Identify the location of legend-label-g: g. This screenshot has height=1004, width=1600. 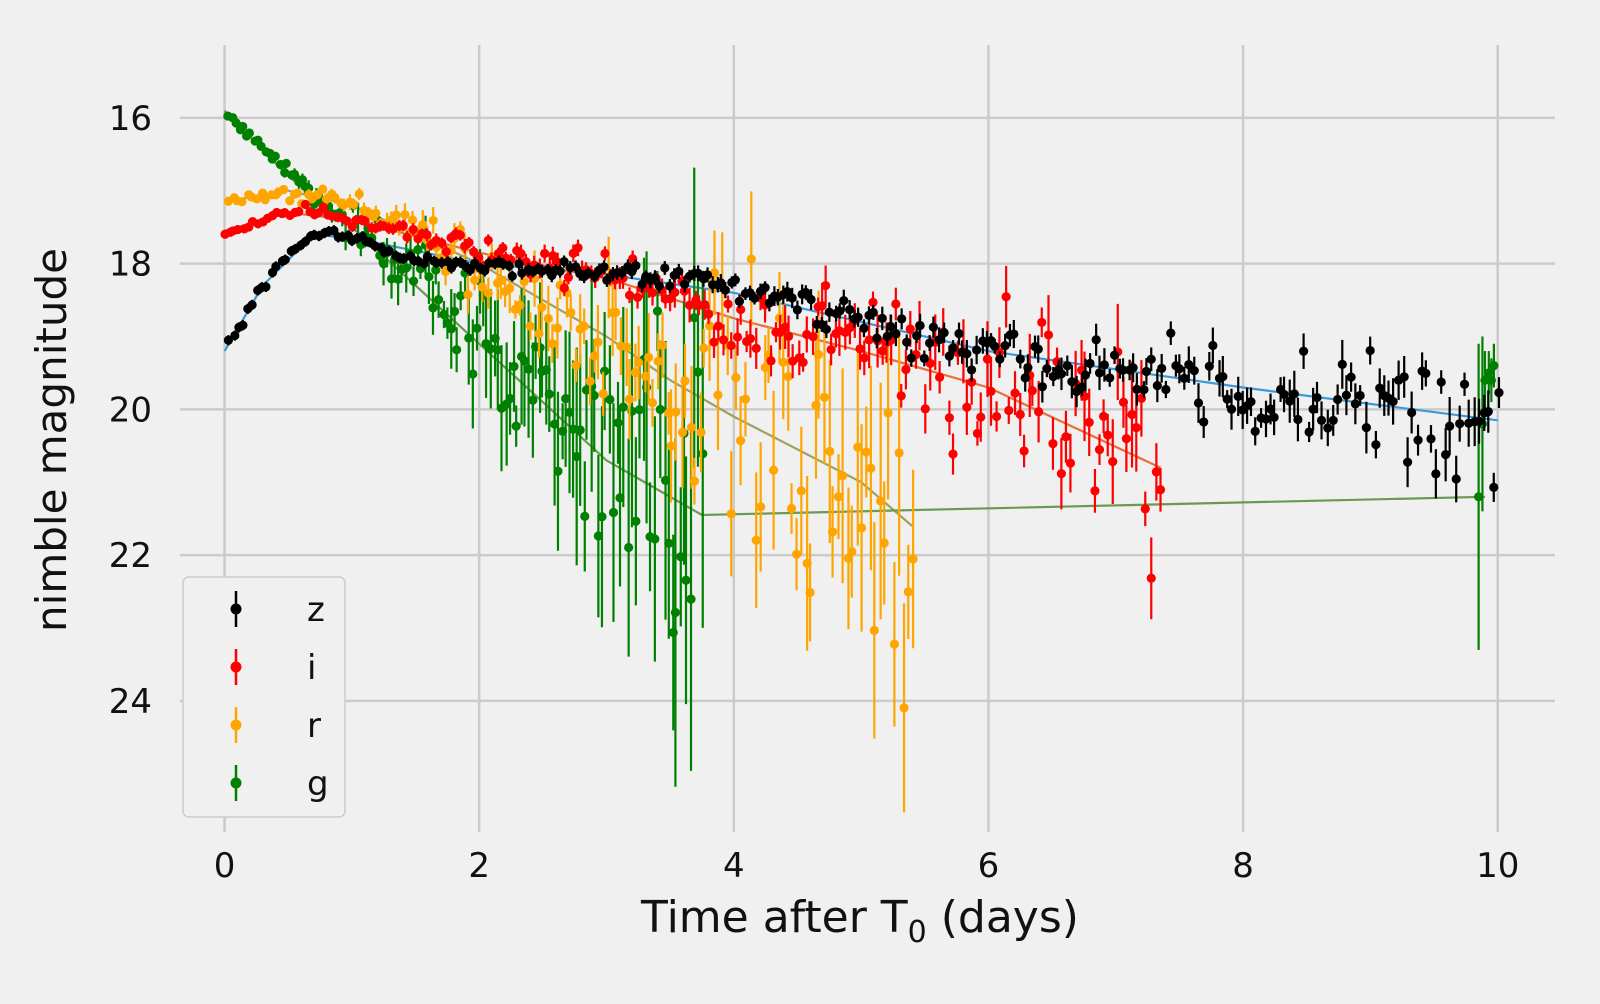
(318, 784).